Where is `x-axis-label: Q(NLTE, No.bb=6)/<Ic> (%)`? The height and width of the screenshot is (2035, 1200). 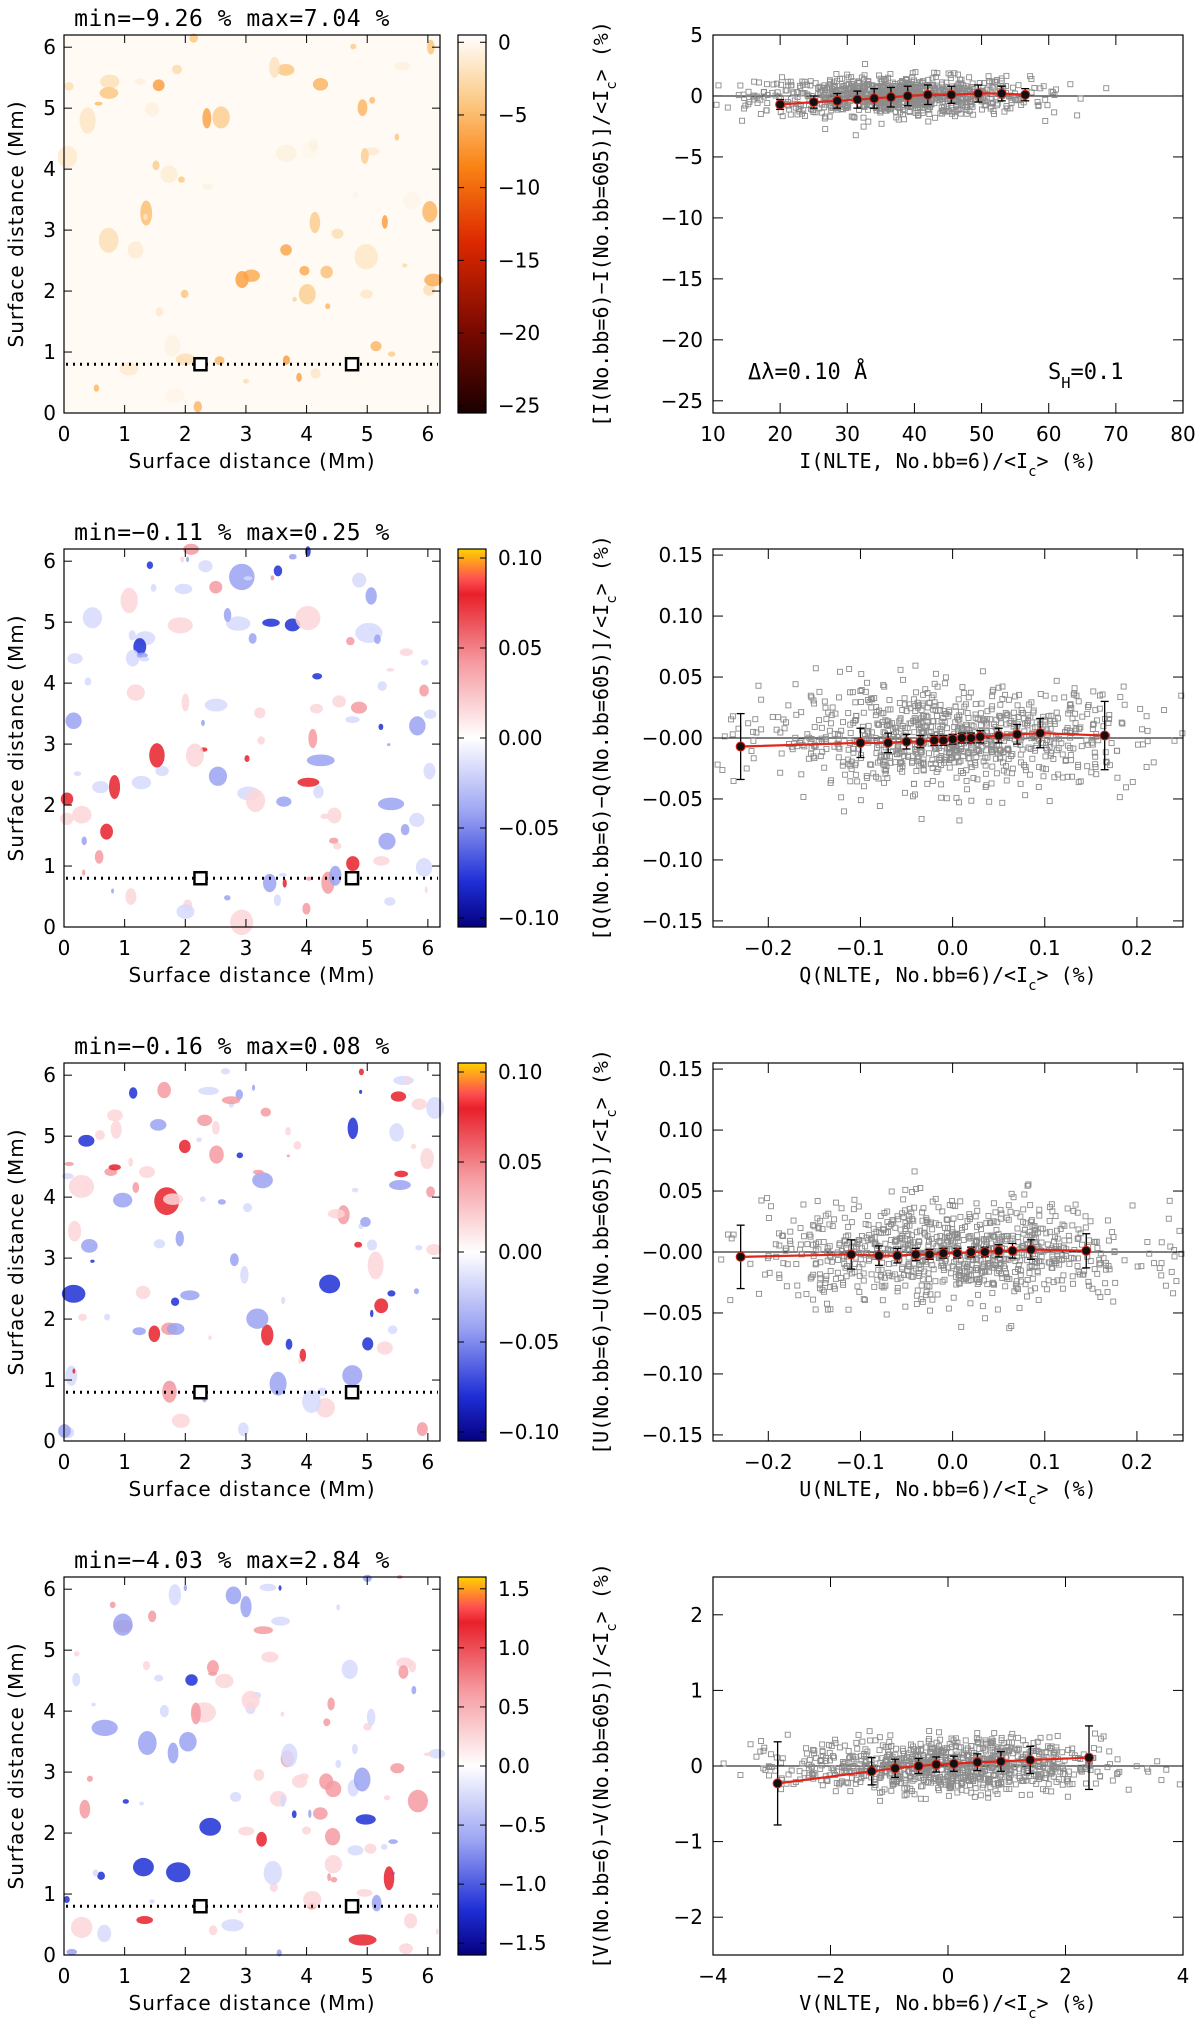
x-axis-label: Q(NLTE, No.bb=6)/<Ic> (%) is located at coordinates (947, 978).